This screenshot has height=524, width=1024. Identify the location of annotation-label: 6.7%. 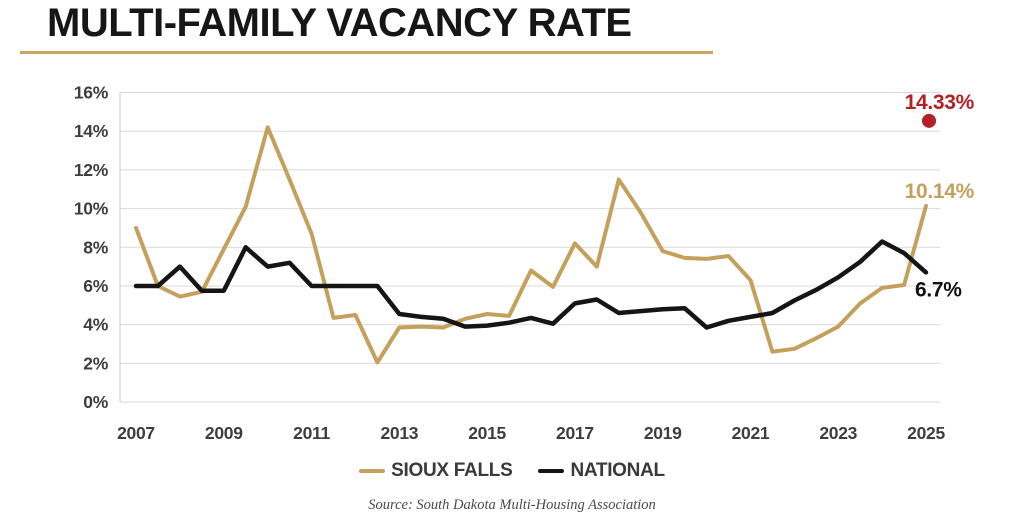
(938, 289).